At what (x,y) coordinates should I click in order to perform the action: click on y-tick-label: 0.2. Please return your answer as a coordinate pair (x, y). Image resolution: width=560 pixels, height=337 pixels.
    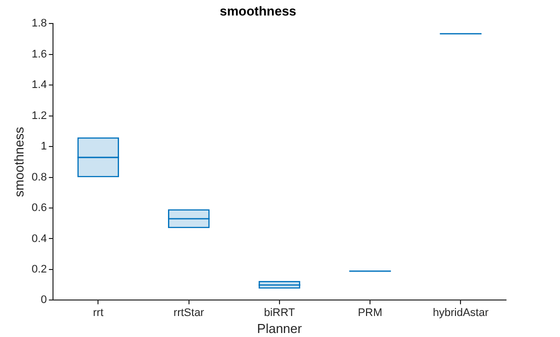
    Looking at the image, I should click on (39, 270).